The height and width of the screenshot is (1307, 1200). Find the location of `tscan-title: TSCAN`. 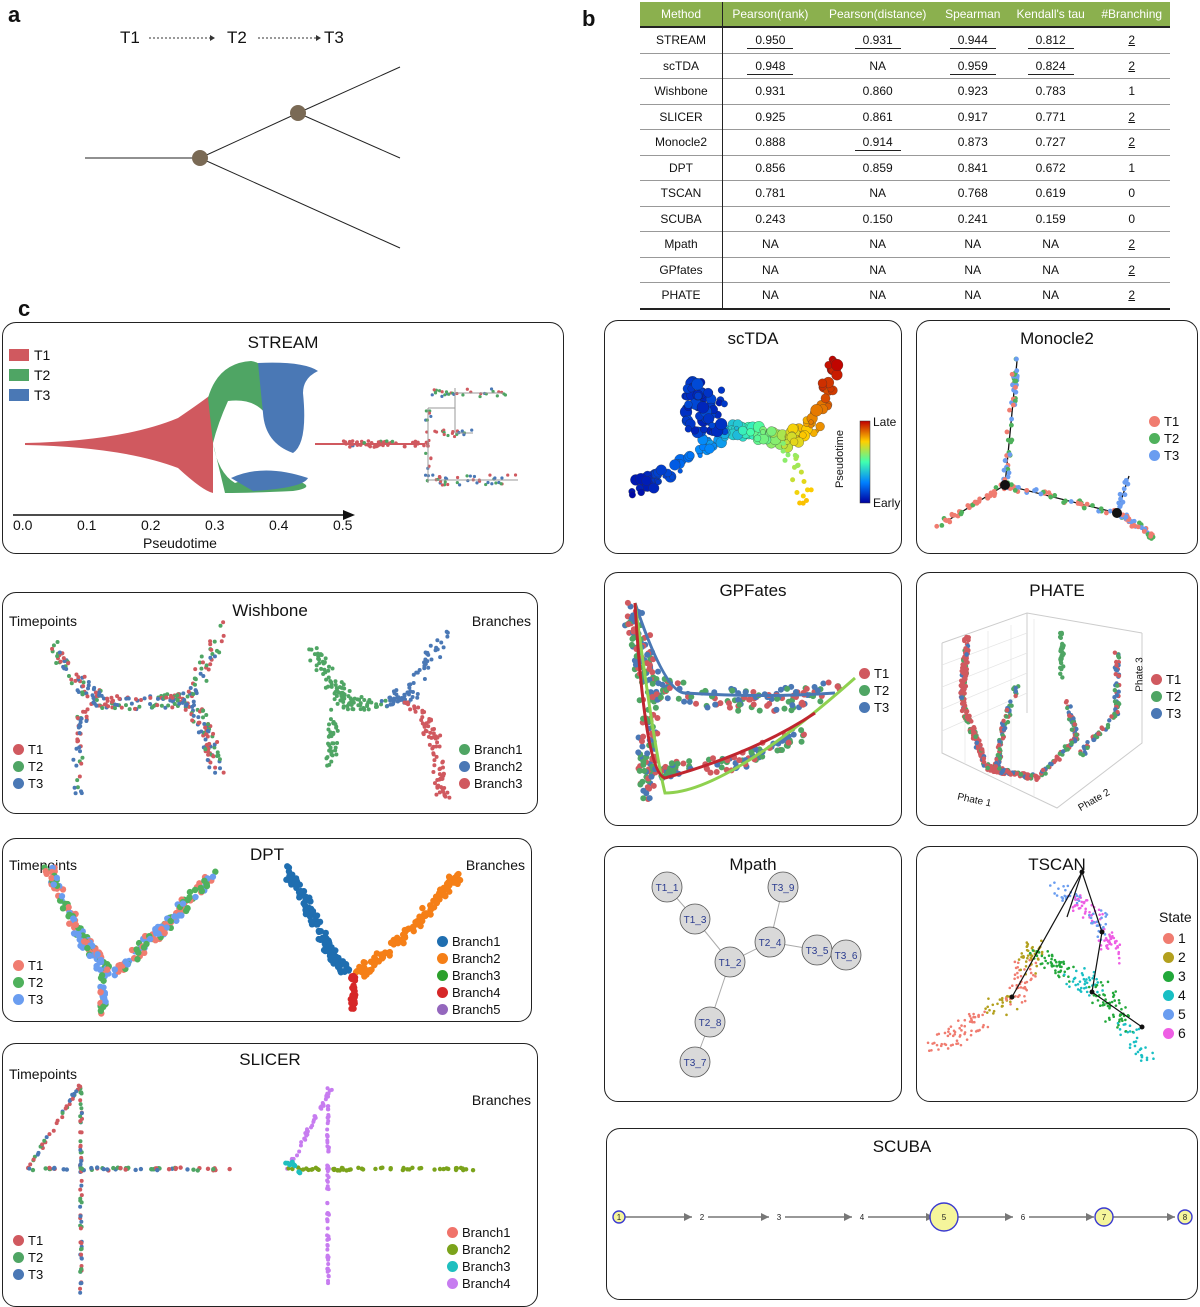

tscan-title: TSCAN is located at coordinates (1057, 864).